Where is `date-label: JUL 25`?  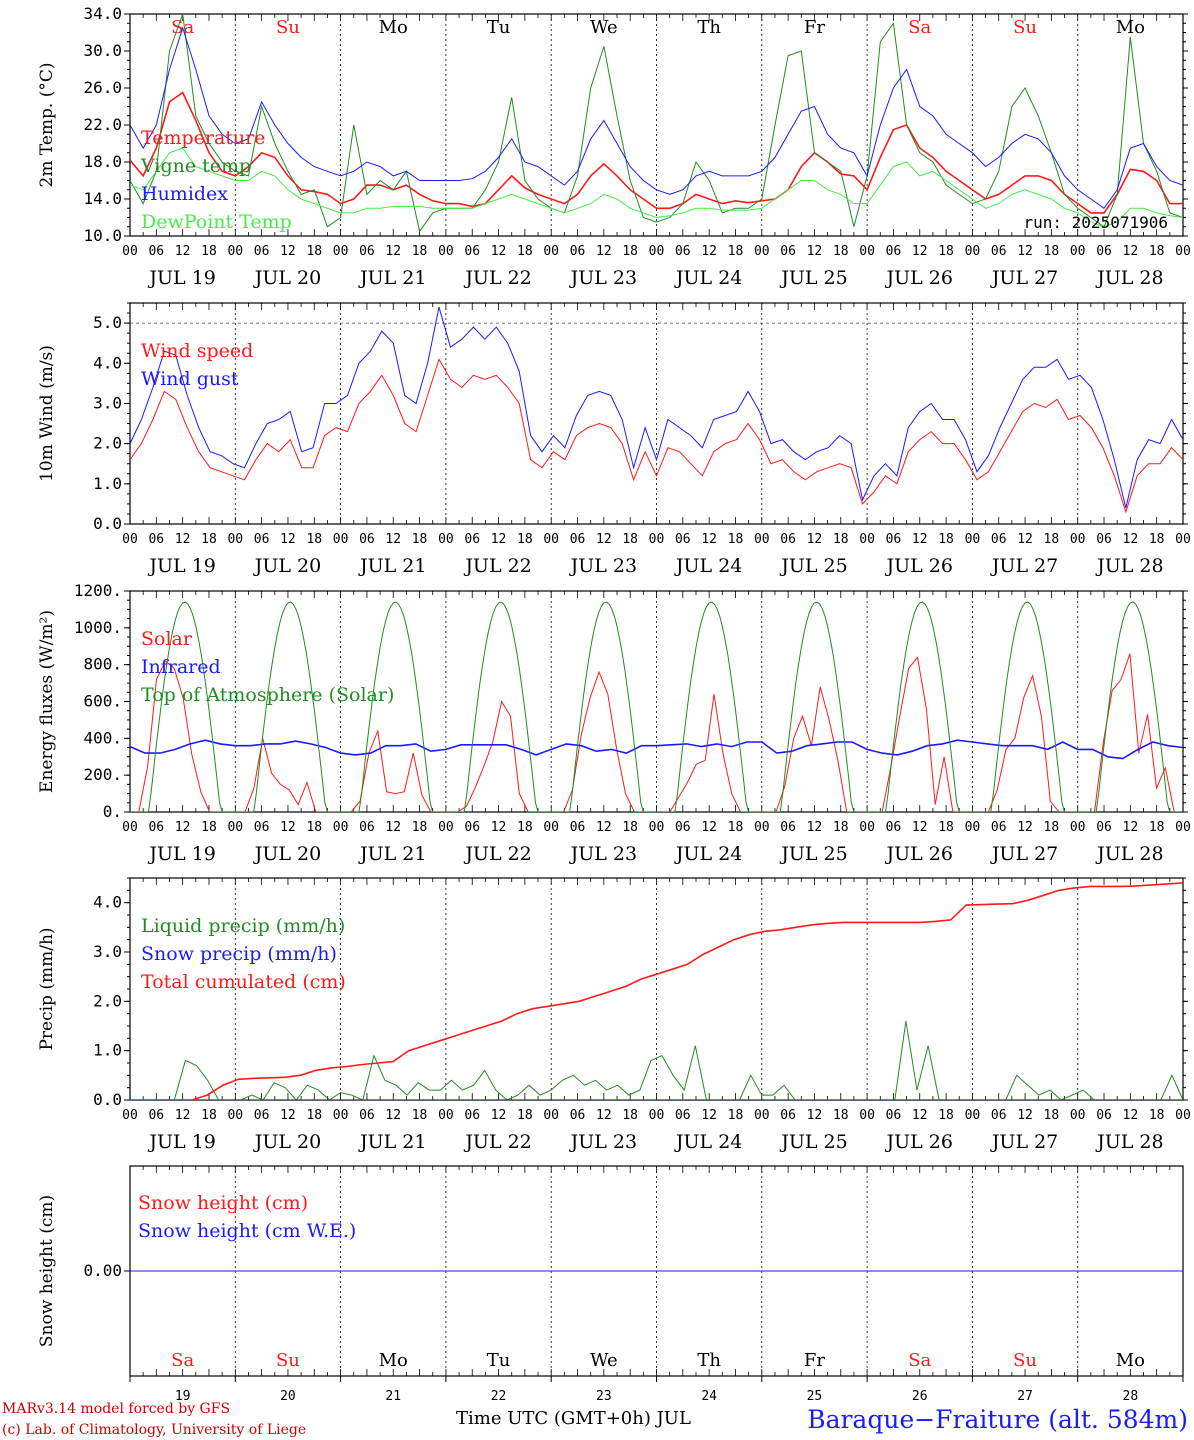
date-label: JUL 25 is located at coordinates (813, 278).